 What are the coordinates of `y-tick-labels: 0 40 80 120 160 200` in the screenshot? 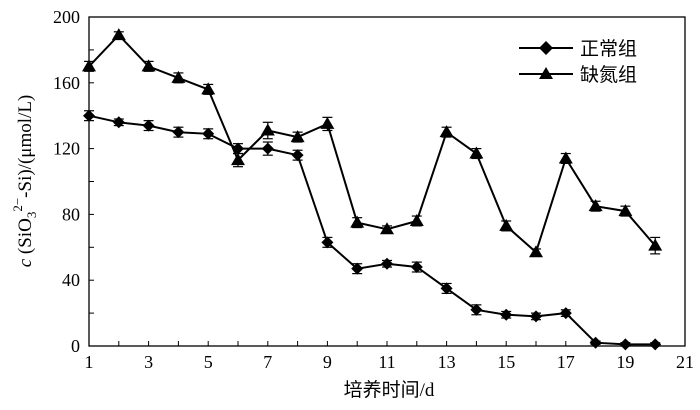 It's located at (66, 181).